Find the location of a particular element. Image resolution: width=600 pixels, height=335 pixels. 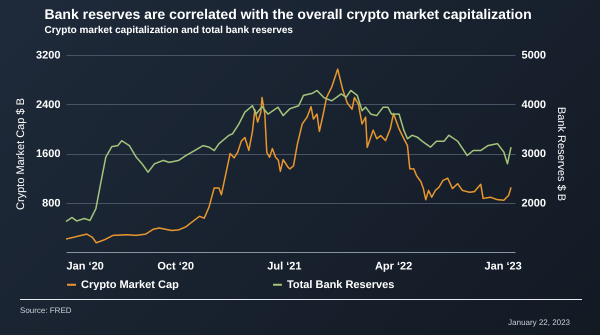

y-tick-label: 2400 is located at coordinates (48, 104).